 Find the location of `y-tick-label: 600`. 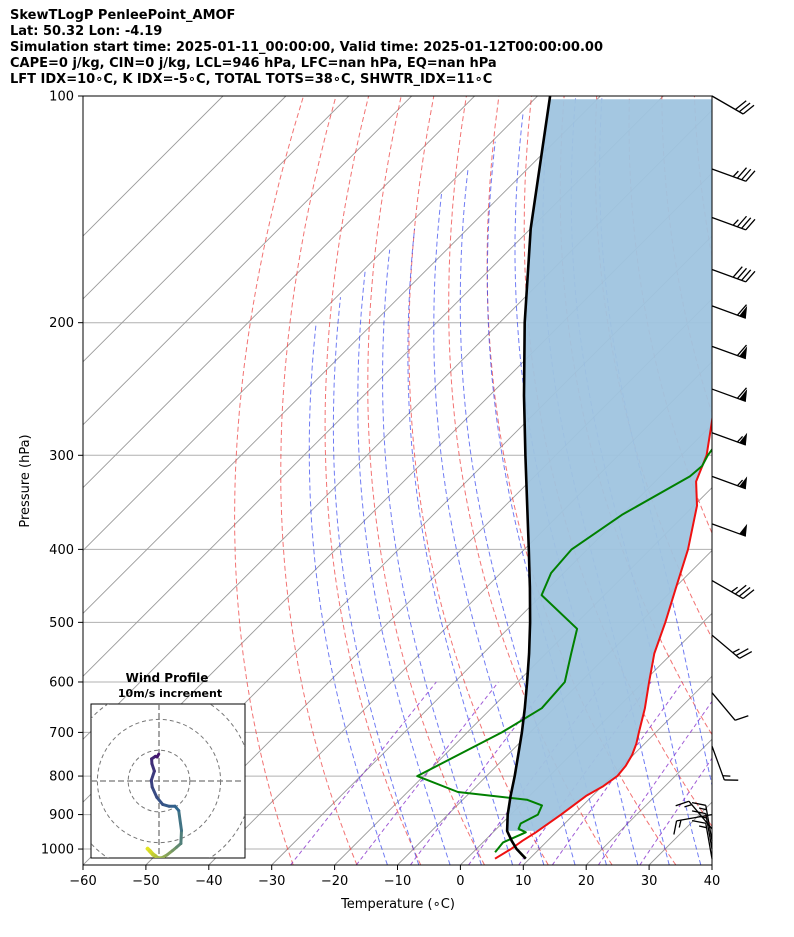

y-tick-label: 600 is located at coordinates (61, 682).